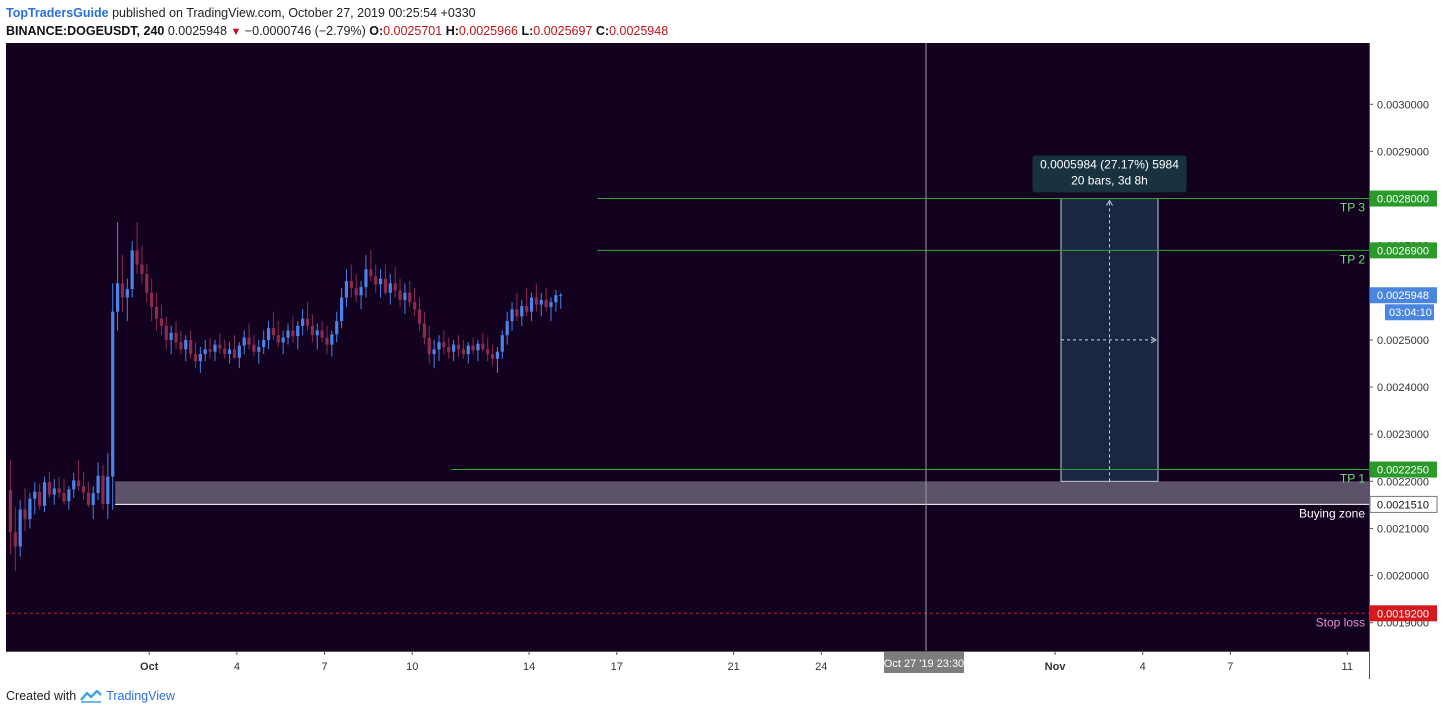 The image size is (1444, 715). I want to click on open-label: O:, so click(376, 31).